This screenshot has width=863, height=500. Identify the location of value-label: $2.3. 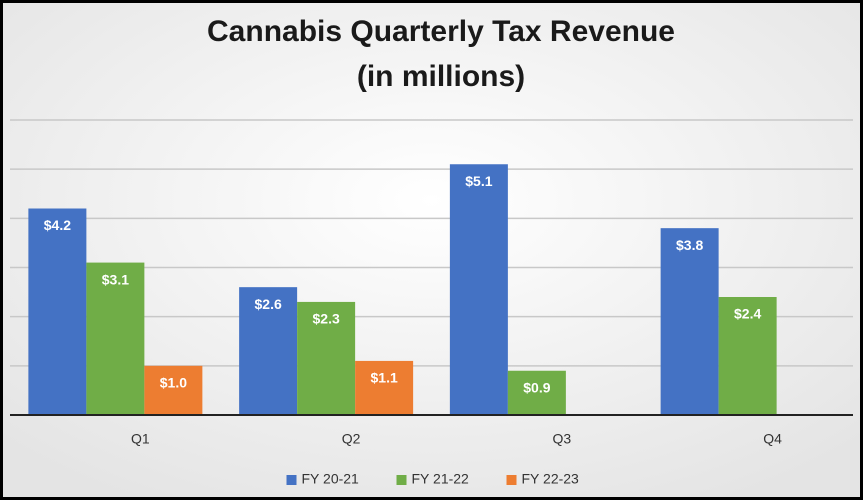
(326, 319).